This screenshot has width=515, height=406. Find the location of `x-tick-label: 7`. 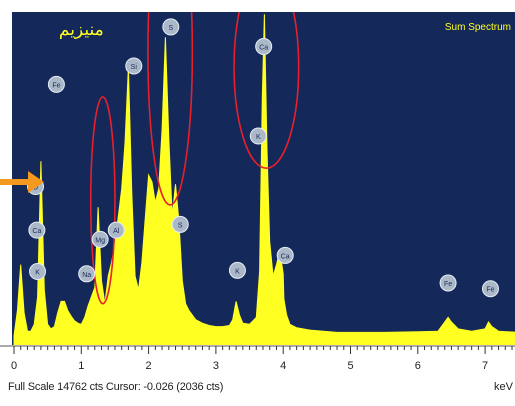

x-tick-label: 7 is located at coordinates (485, 366).